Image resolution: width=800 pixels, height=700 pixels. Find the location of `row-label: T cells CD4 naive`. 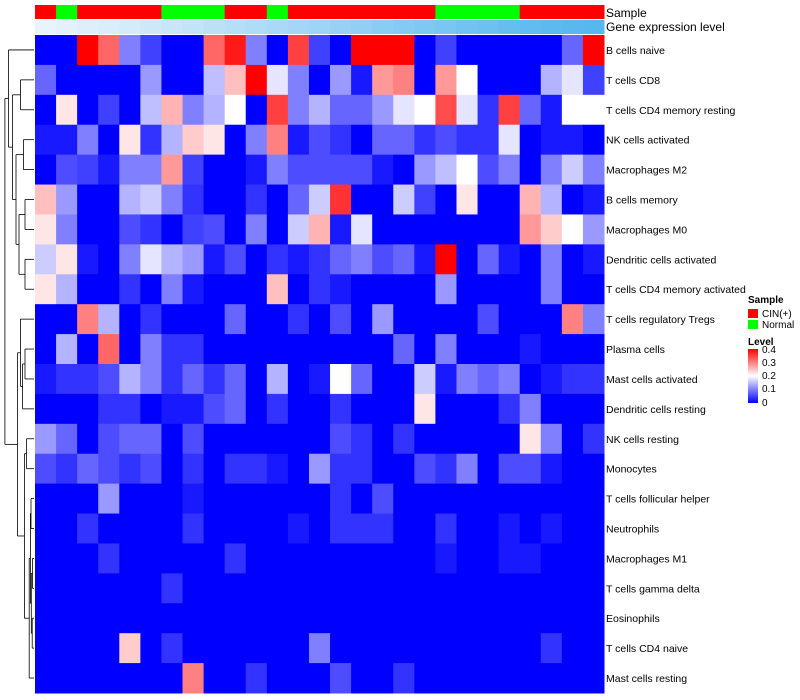

row-label: T cells CD4 naive is located at coordinates (647, 649).